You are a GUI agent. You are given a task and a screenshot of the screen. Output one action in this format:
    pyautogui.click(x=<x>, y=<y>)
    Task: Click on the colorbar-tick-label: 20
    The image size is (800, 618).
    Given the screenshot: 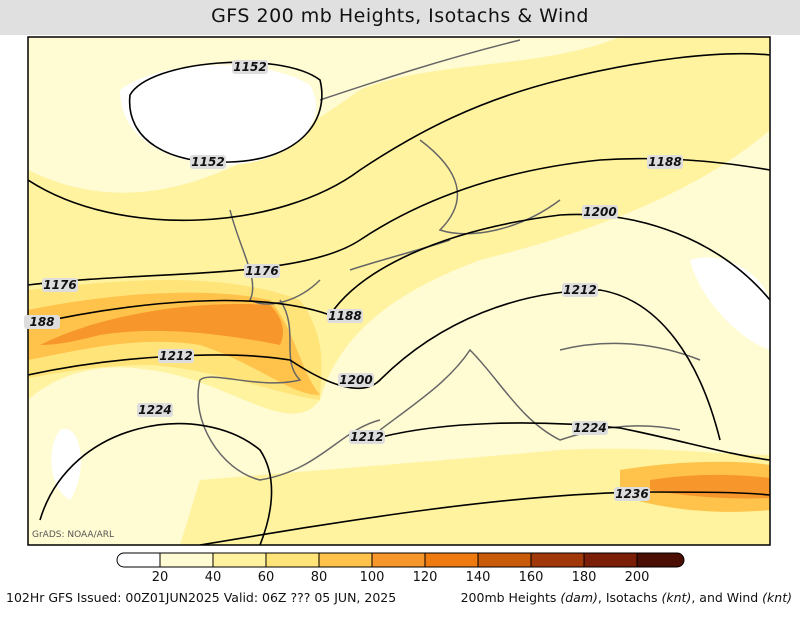 What is the action you would take?
    pyautogui.click(x=160, y=577)
    